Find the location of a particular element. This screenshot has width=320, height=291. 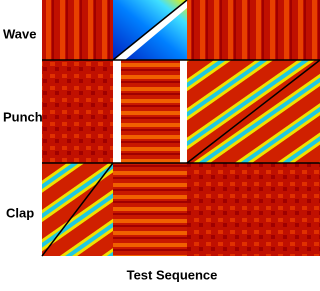

row-label: Wave is located at coordinates (19, 33).